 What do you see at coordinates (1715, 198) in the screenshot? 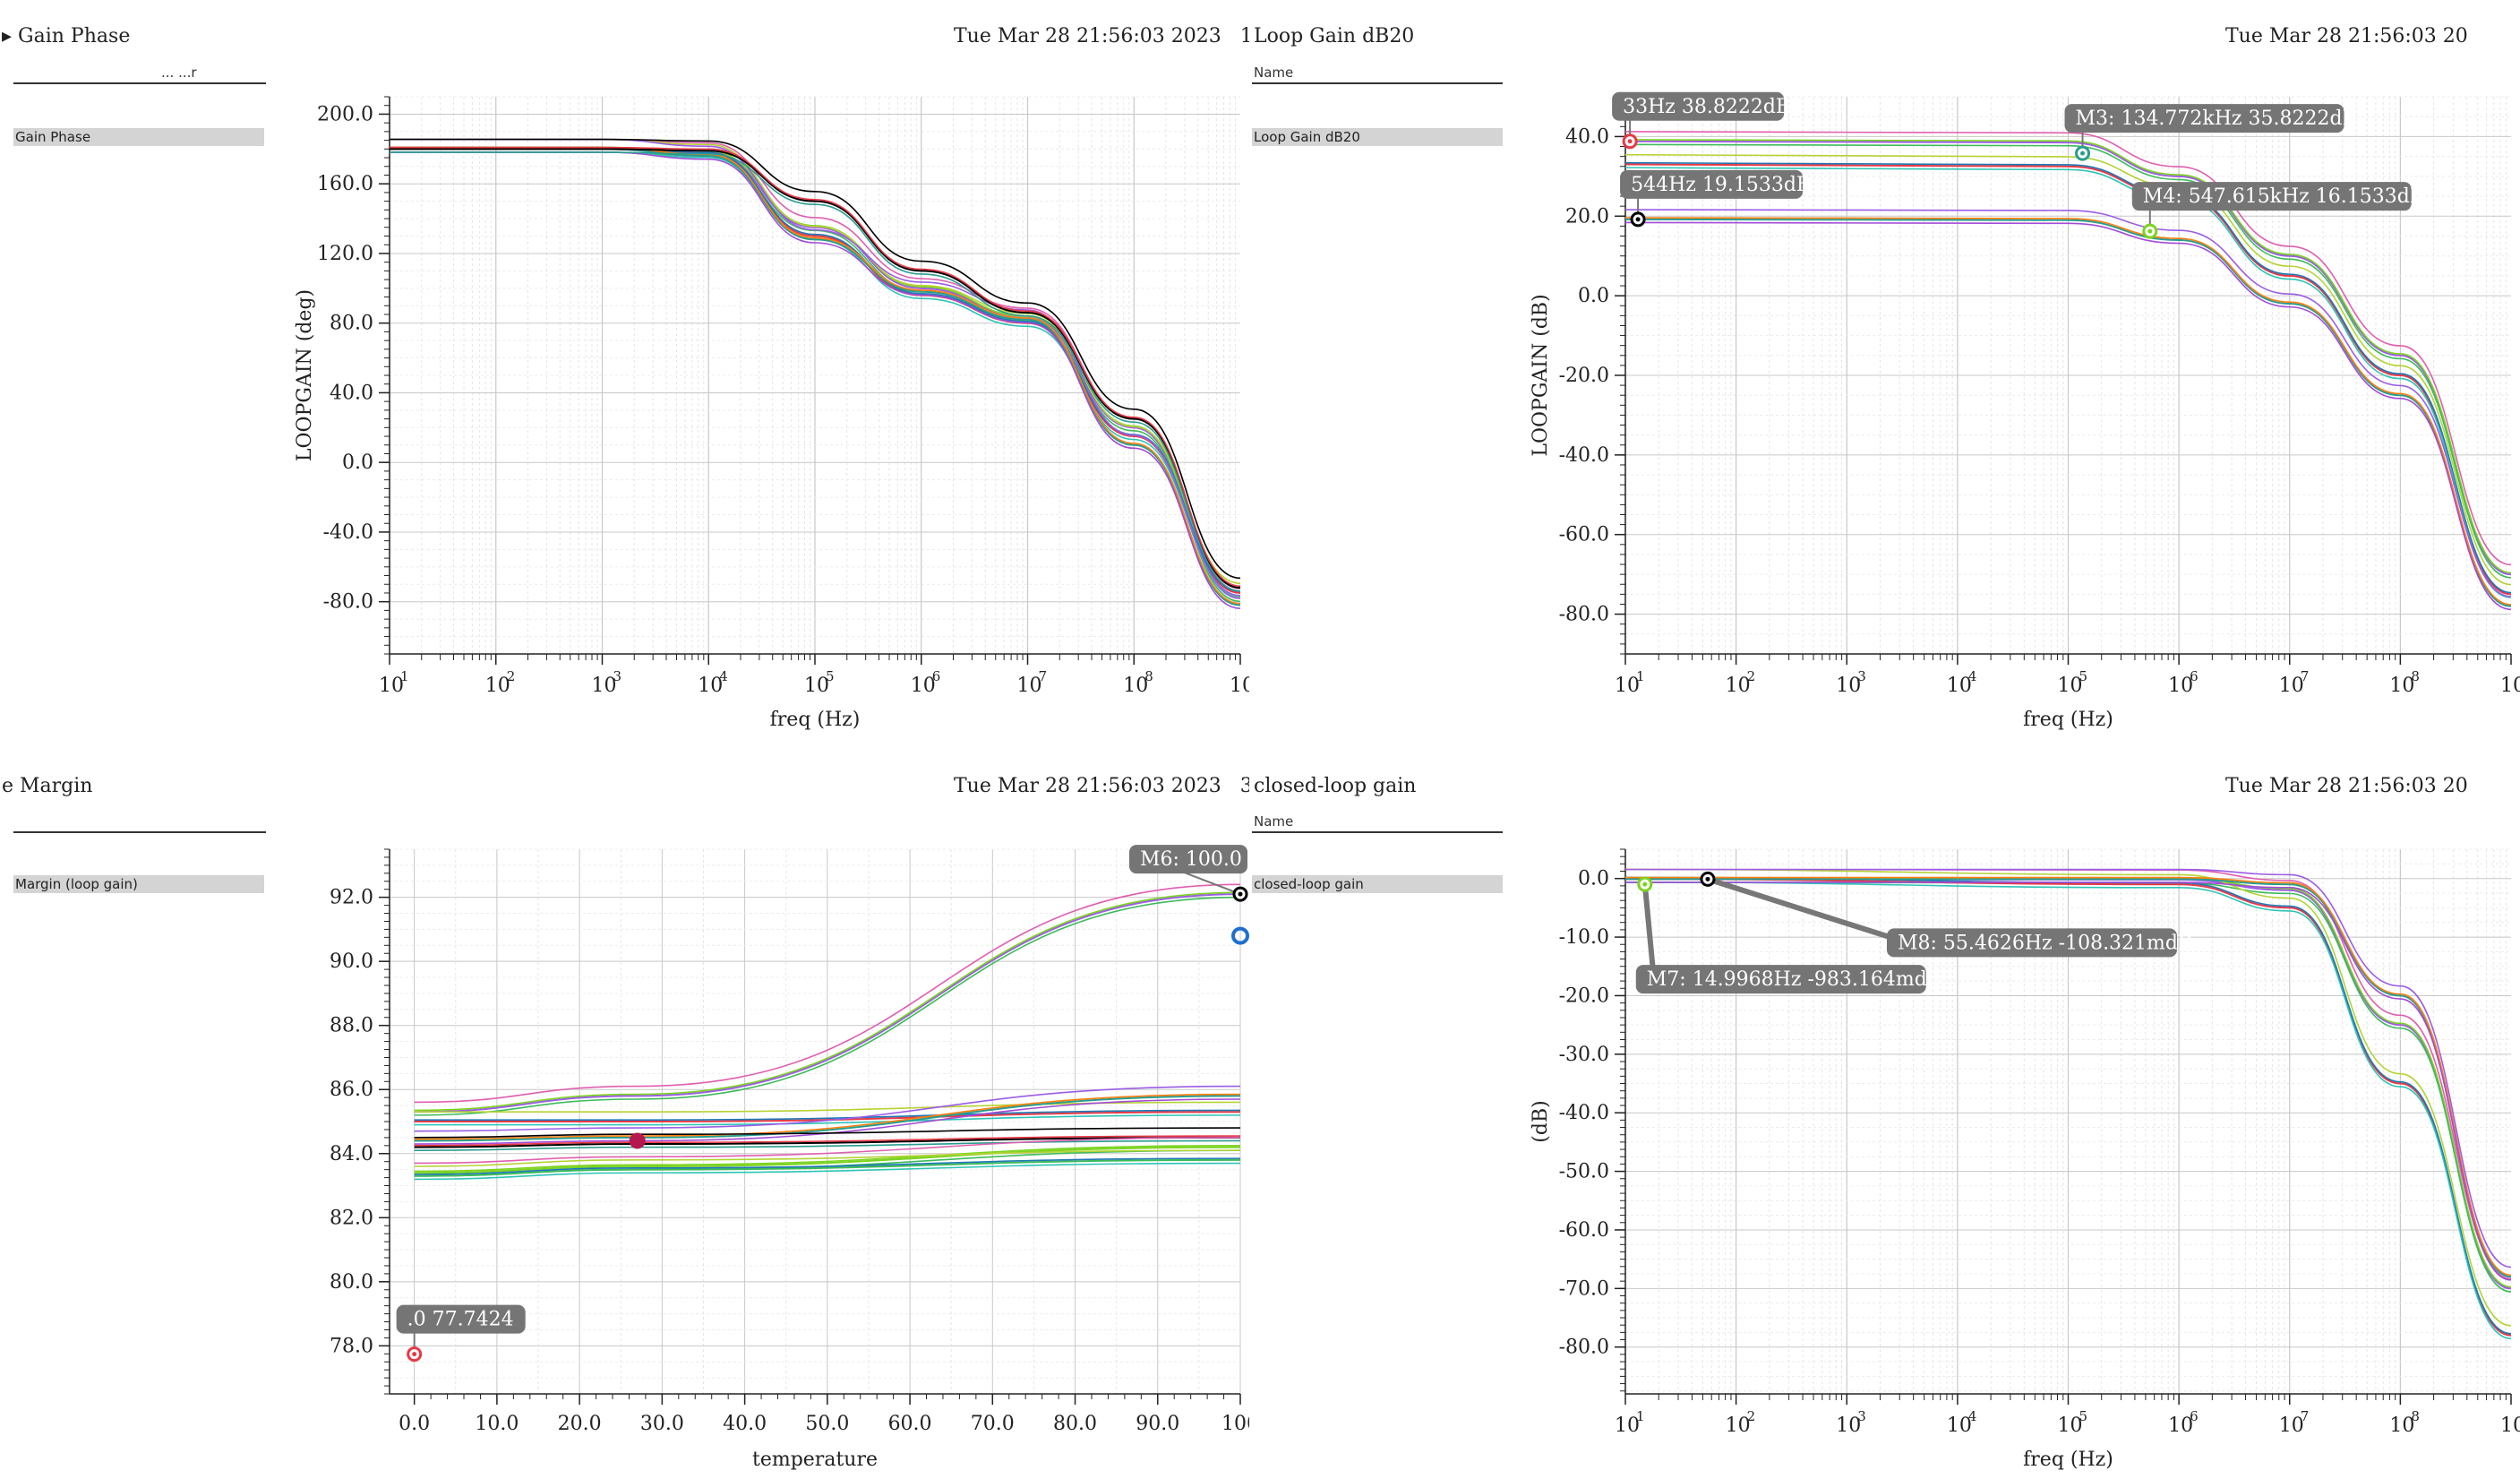
I see `marker-label: 544Hz 19.1533dB` at bounding box center [1715, 198].